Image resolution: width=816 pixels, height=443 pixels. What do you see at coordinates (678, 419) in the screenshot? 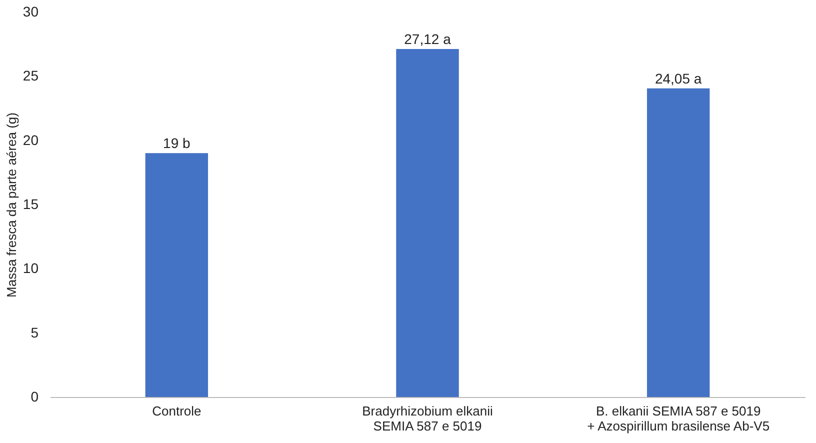
I see `x-tick-label: B. elkanii SEMIA 587 e 5019 + Azospirillum brasilense Ab-V5` at bounding box center [678, 419].